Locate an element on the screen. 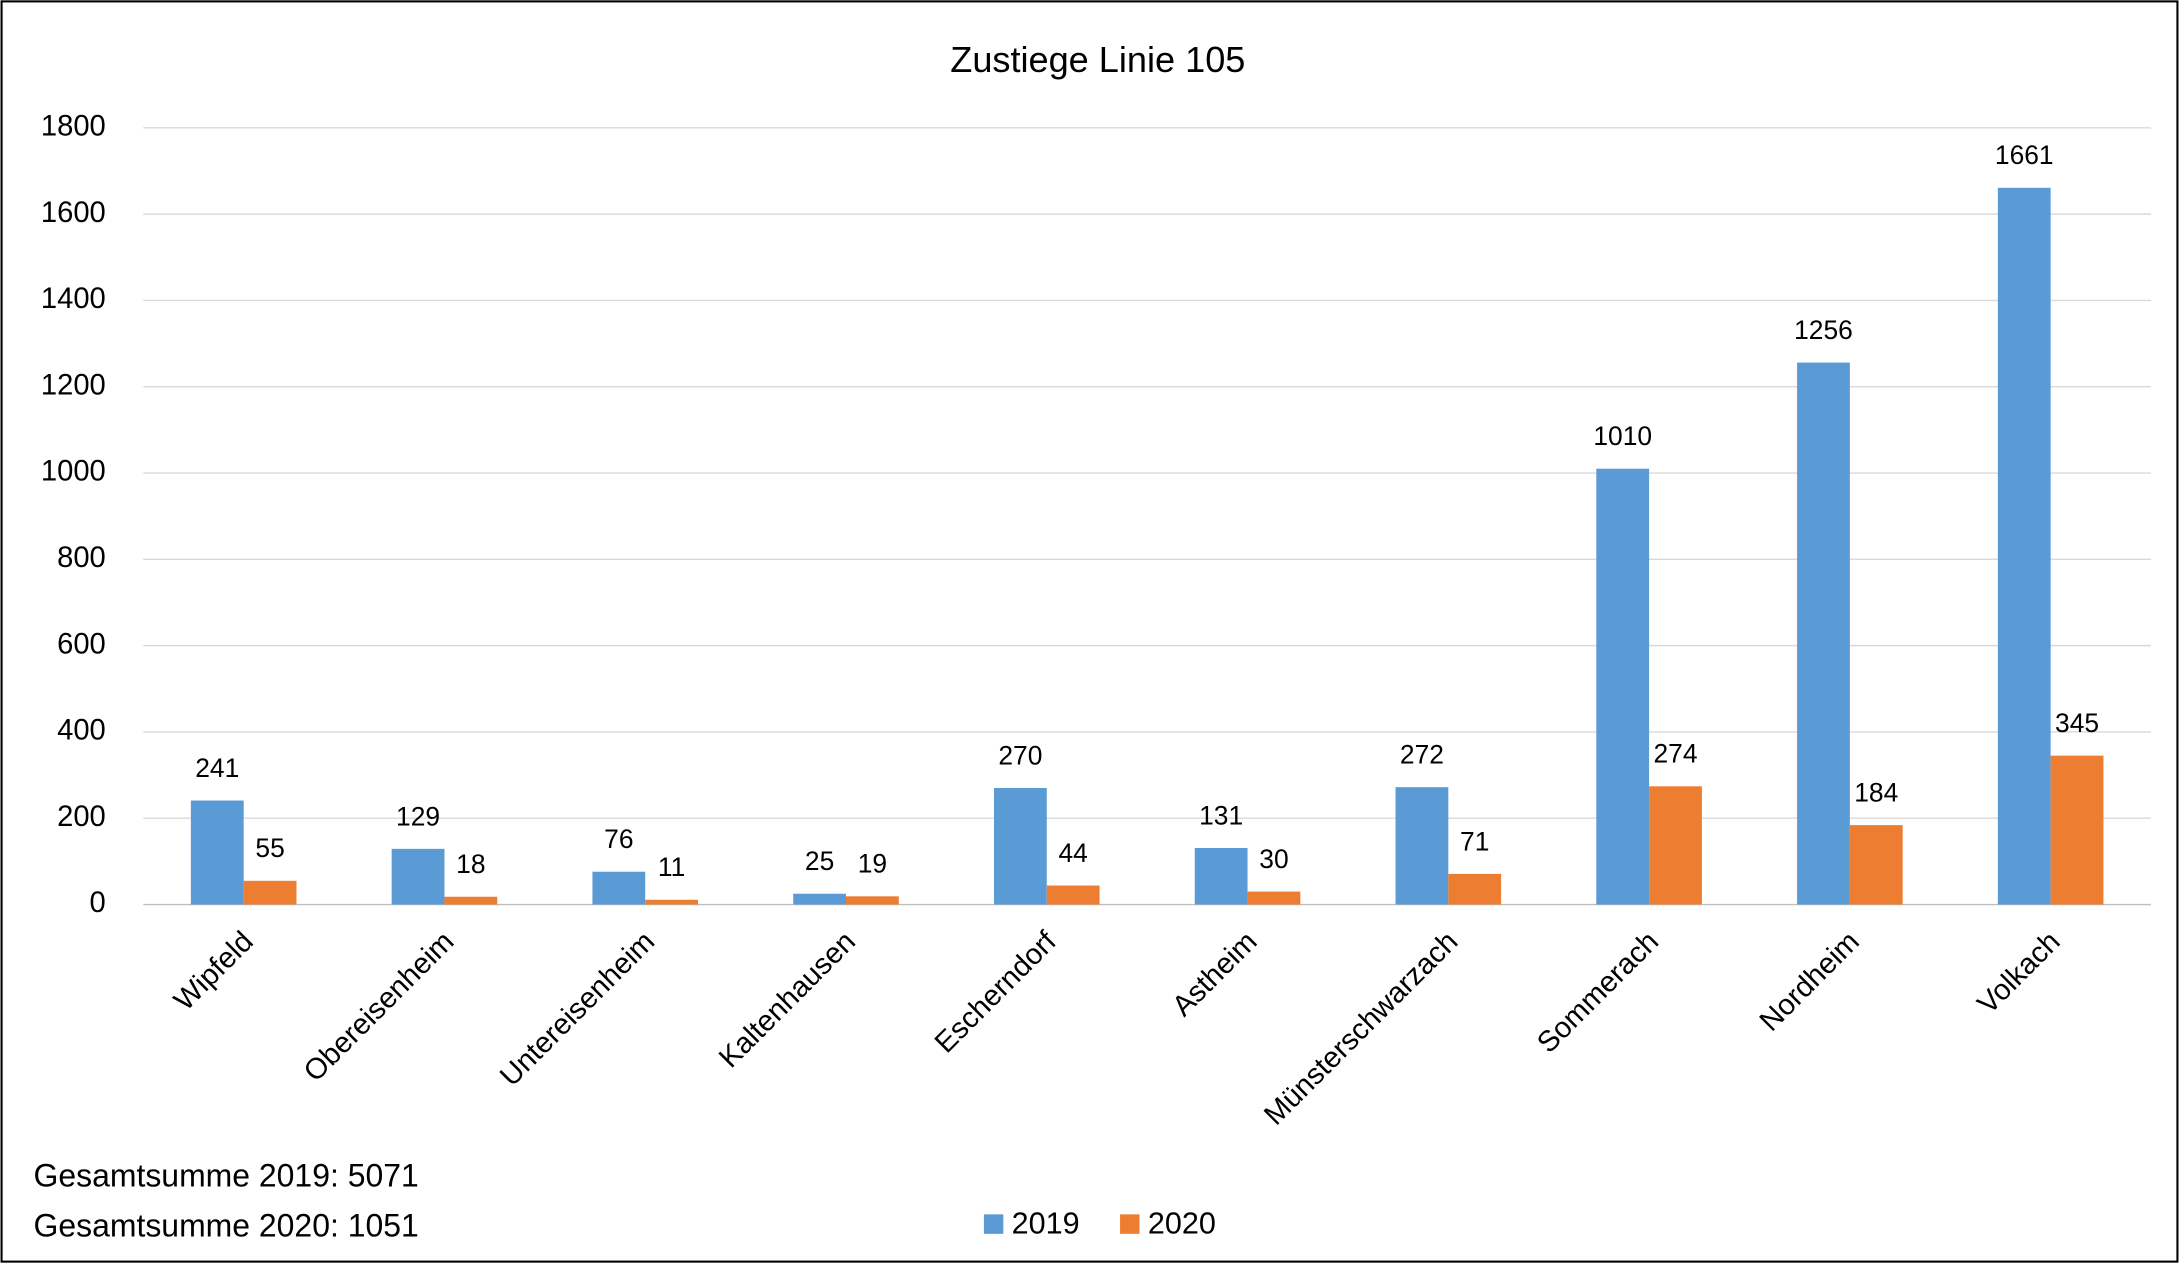  data-label: 76 is located at coordinates (618, 839).